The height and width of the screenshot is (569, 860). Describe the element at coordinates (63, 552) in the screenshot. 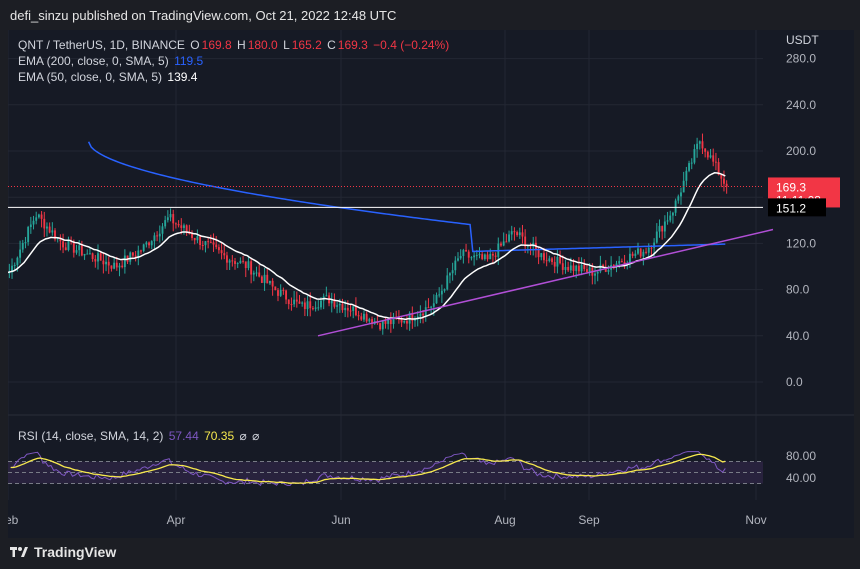

I see `brand: TradingView` at that location.